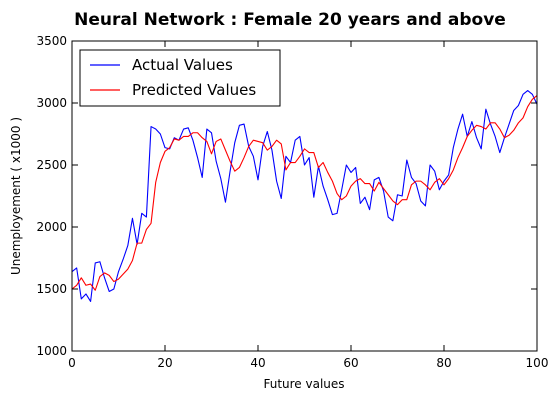 The width and height of the screenshot is (559, 402). What do you see at coordinates (537, 363) in the screenshot?
I see `x-tick-label: 100` at bounding box center [537, 363].